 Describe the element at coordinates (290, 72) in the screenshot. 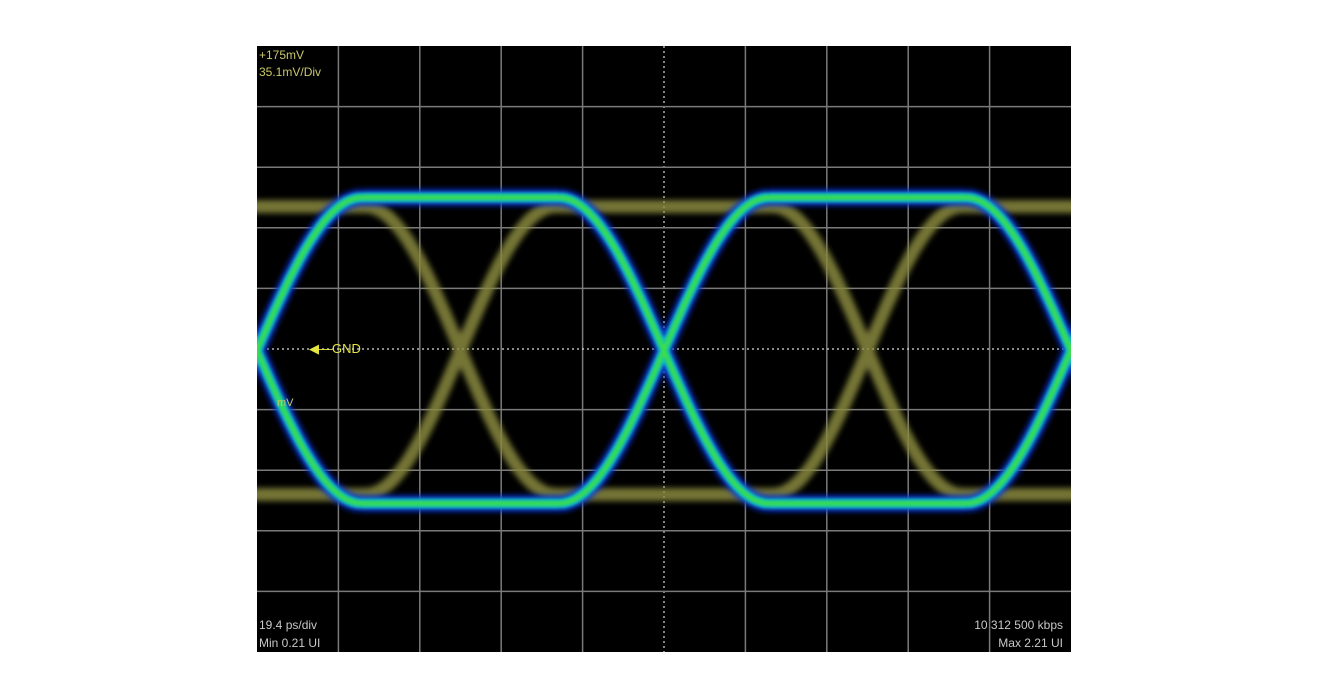

I see `vertical-scale-readout: 35.1mV/Div` at that location.